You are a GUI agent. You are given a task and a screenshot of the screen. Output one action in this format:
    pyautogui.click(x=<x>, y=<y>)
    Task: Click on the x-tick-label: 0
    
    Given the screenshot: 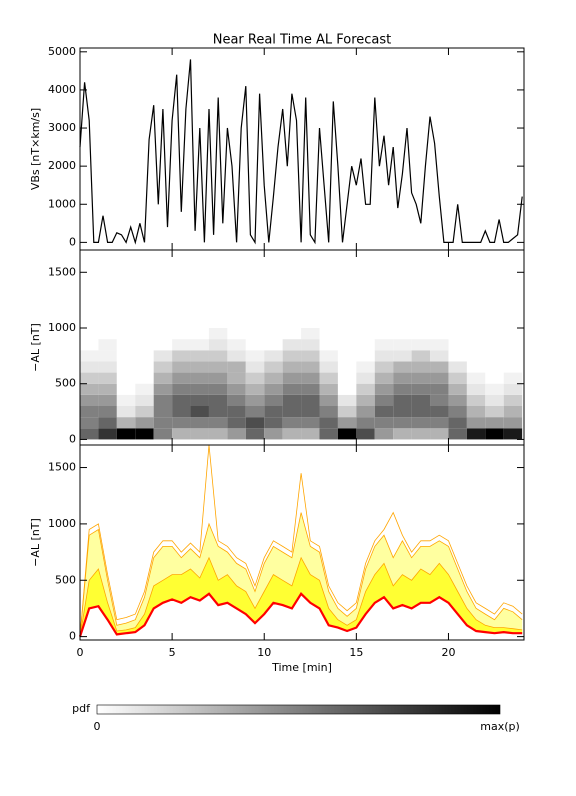 What is the action you would take?
    pyautogui.click(x=80, y=652)
    